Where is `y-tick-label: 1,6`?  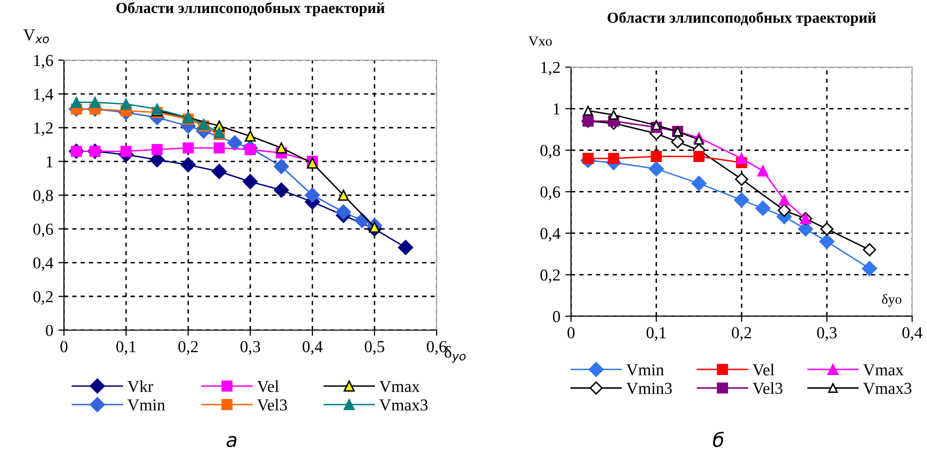 y-tick-label: 1,6 is located at coordinates (44, 61).